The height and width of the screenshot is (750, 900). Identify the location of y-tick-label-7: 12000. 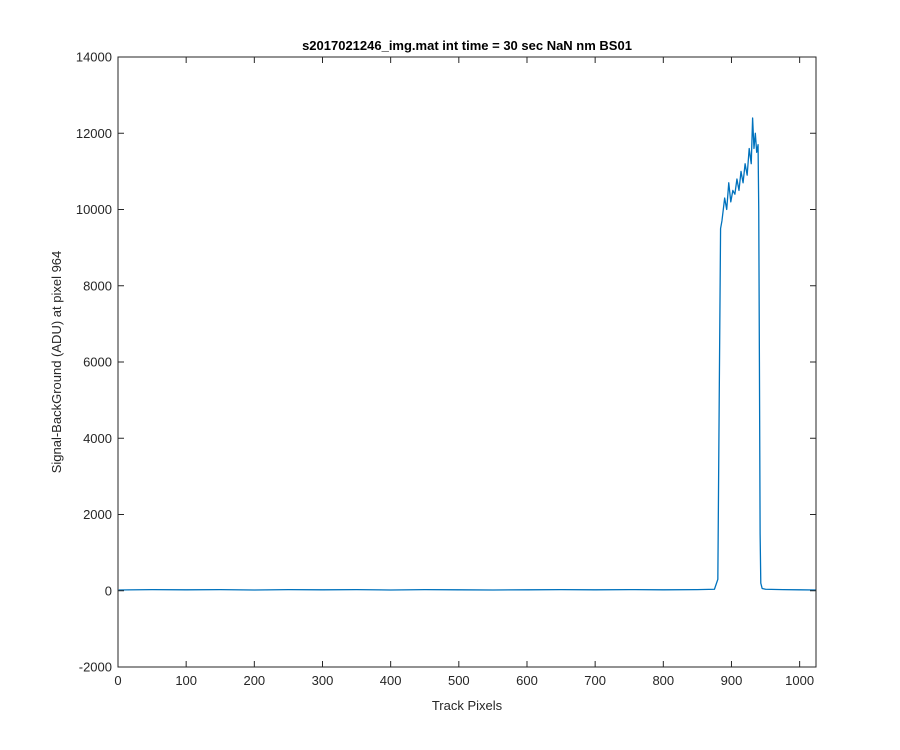
(94, 133).